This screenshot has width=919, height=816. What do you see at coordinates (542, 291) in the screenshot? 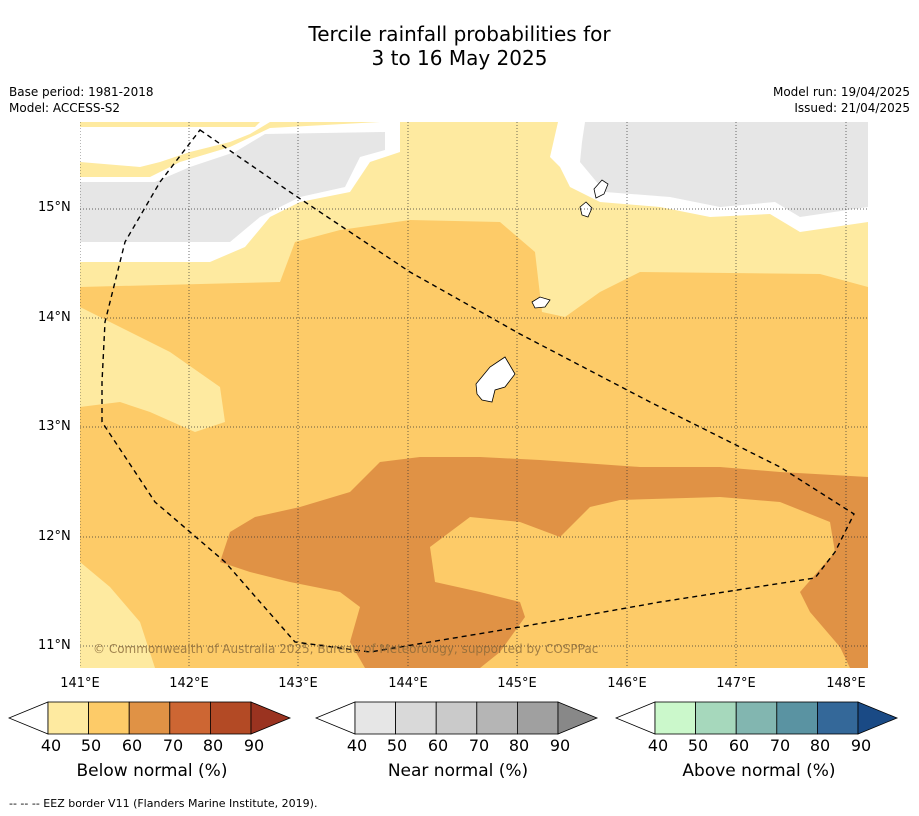
I see `islands` at bounding box center [542, 291].